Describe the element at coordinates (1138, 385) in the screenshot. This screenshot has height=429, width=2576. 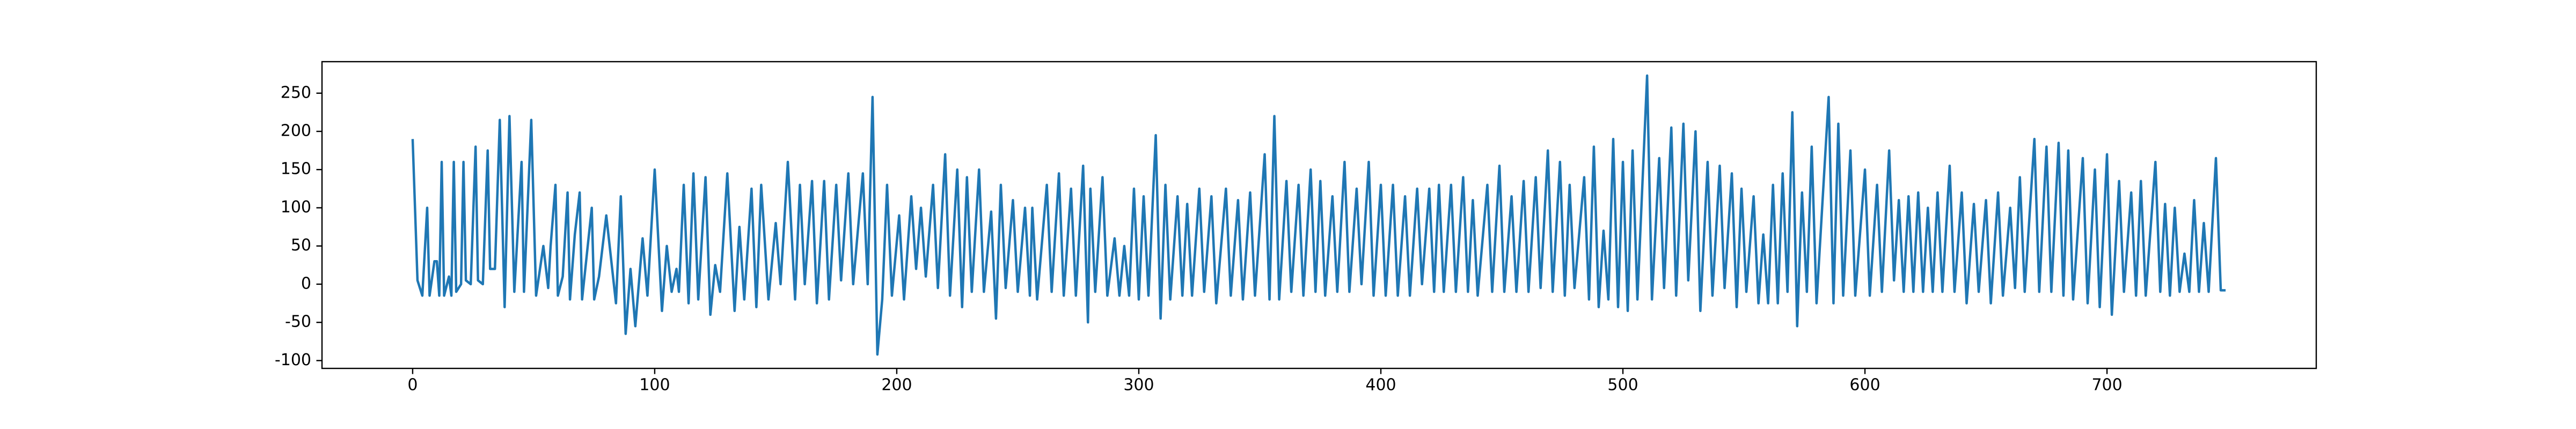
I see `x-tick-label: 300` at that location.